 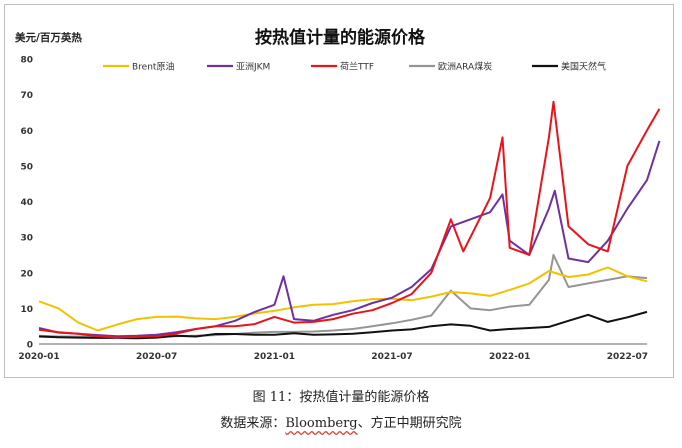 I want to click on source-link: Bloomberg, so click(x=321, y=423).